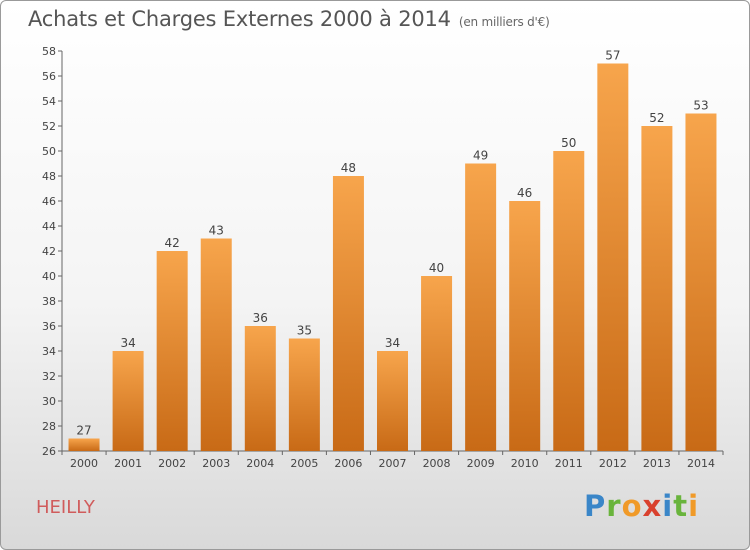  Describe the element at coordinates (128, 463) in the screenshot. I see `x-tick-label: 2001` at that location.